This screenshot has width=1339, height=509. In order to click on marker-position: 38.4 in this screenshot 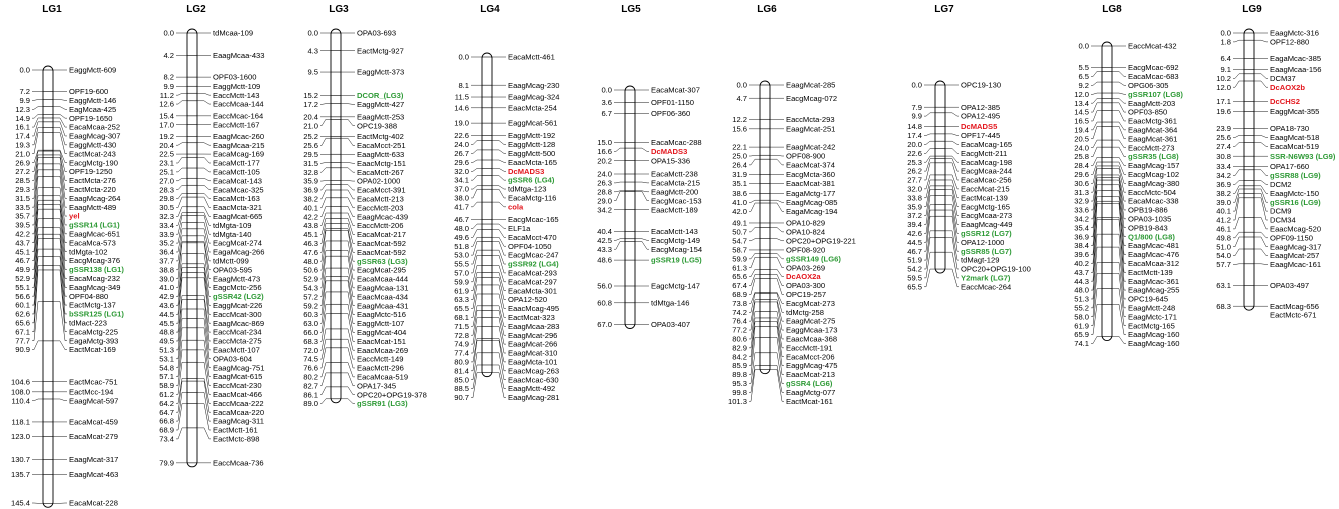, I will do `click(1081, 245)`.